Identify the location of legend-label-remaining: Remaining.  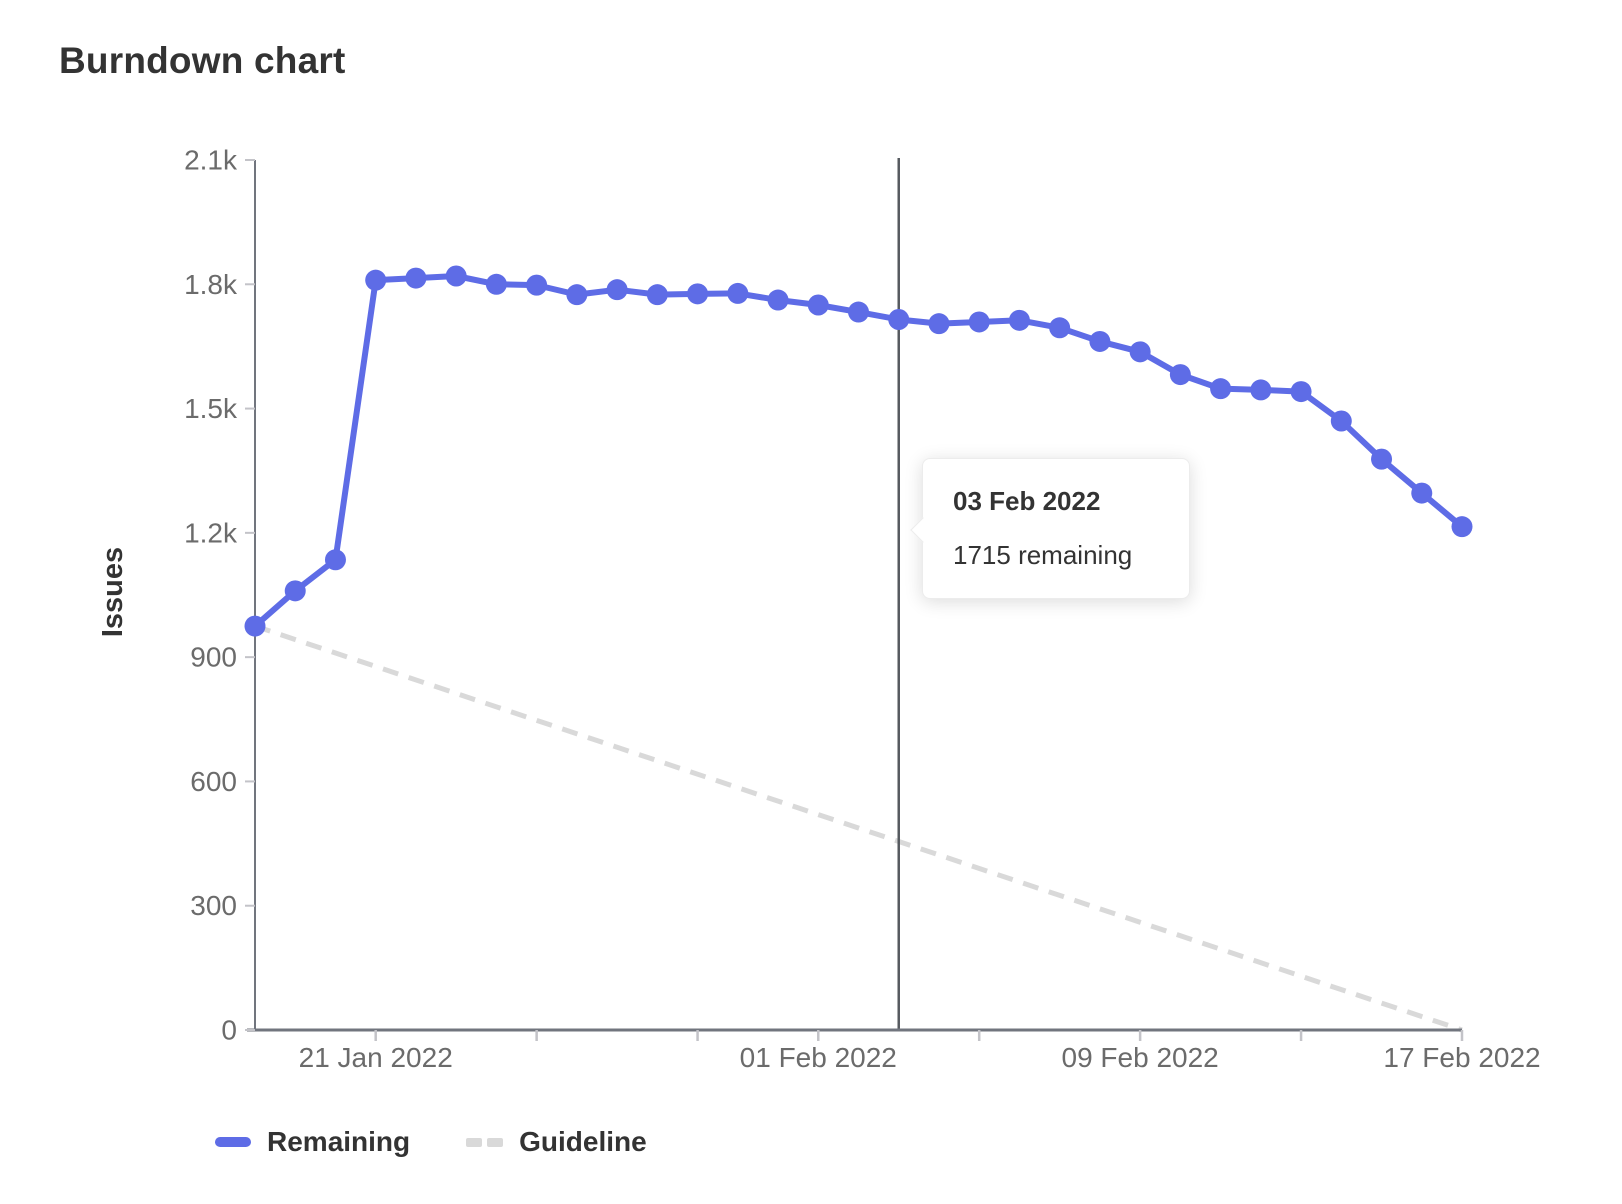
(339, 1141).